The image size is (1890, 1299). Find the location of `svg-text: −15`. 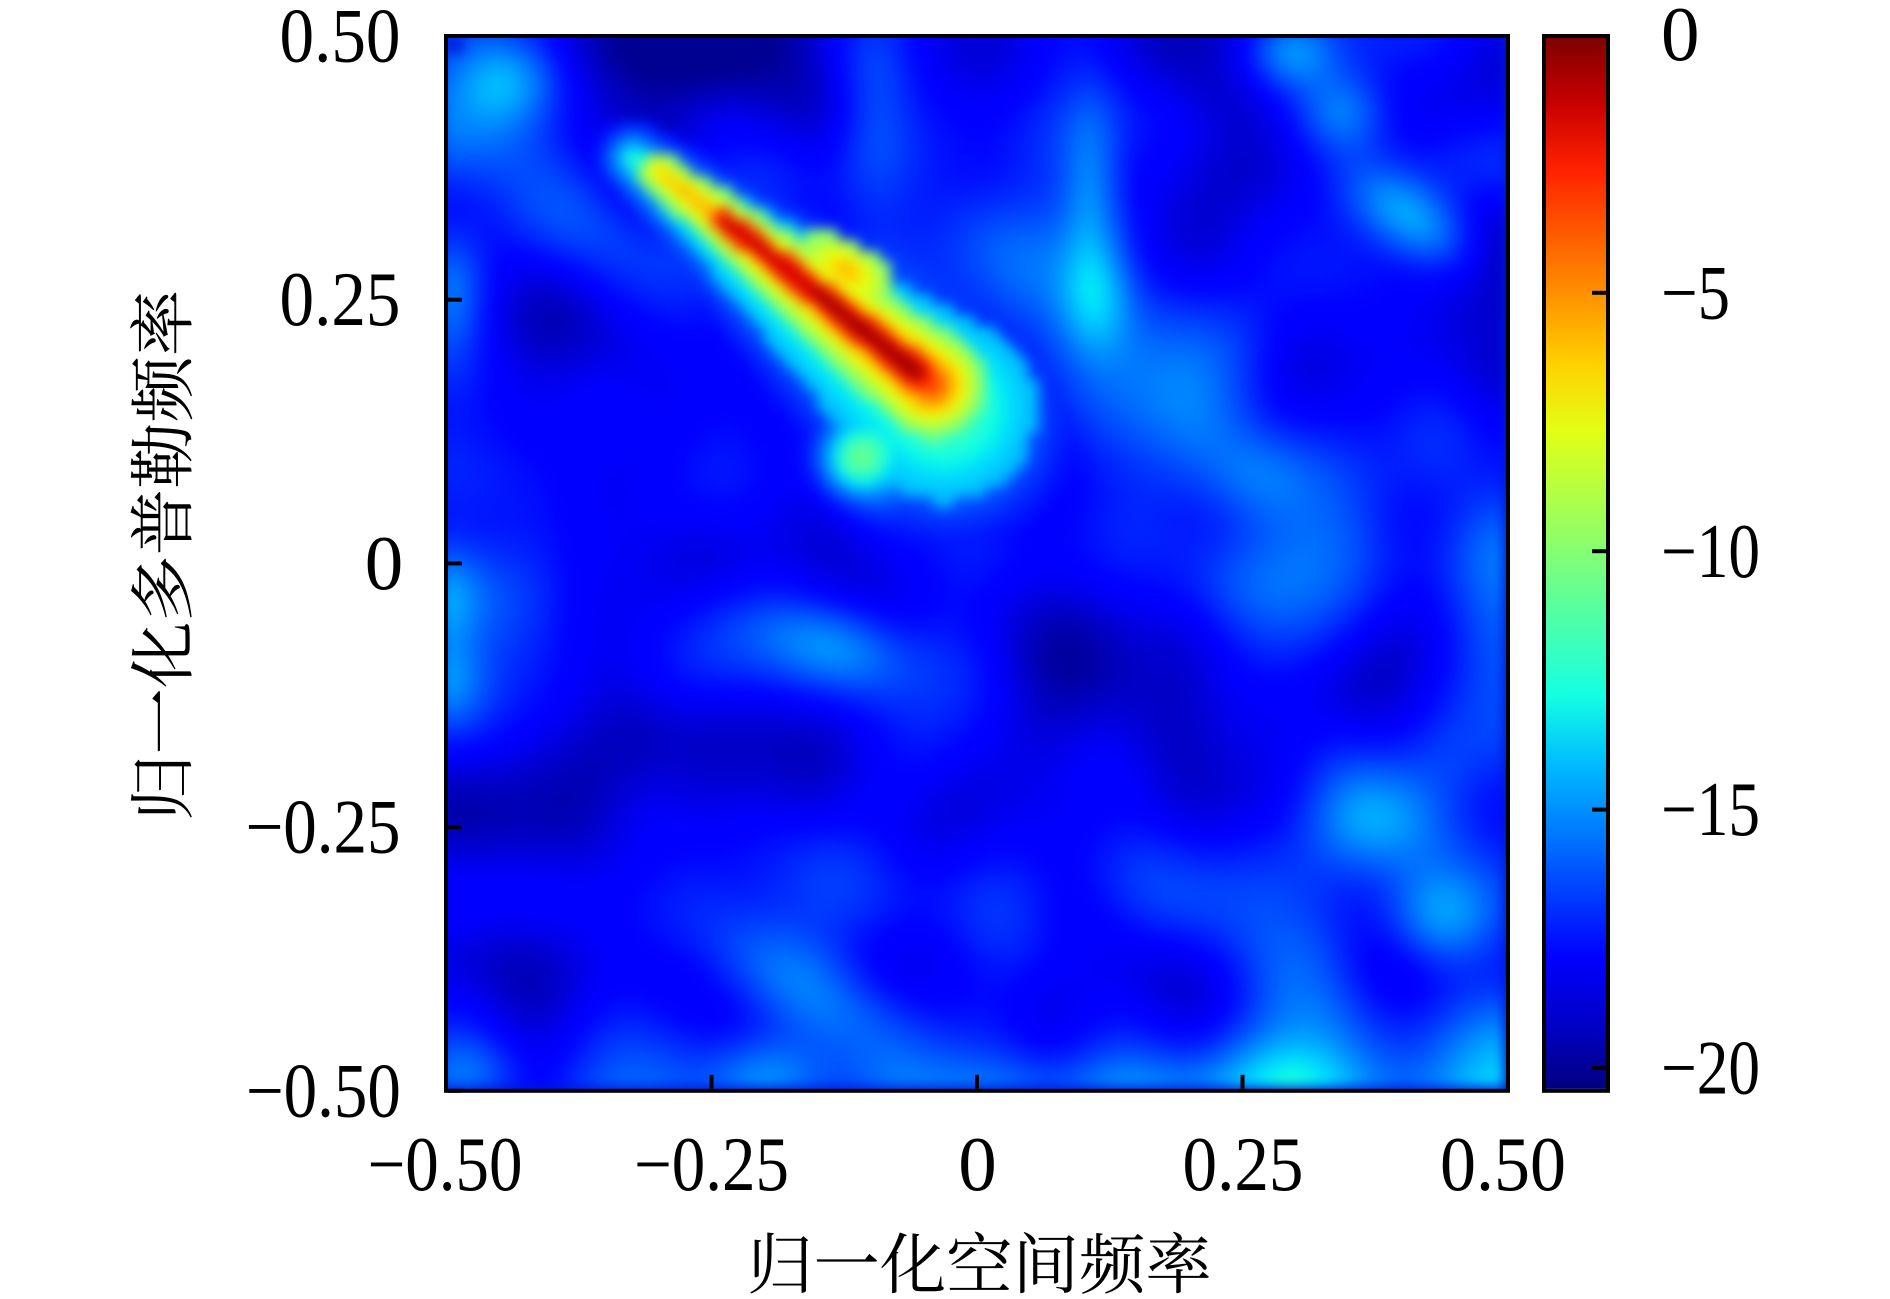

svg-text: −15 is located at coordinates (1710, 809).